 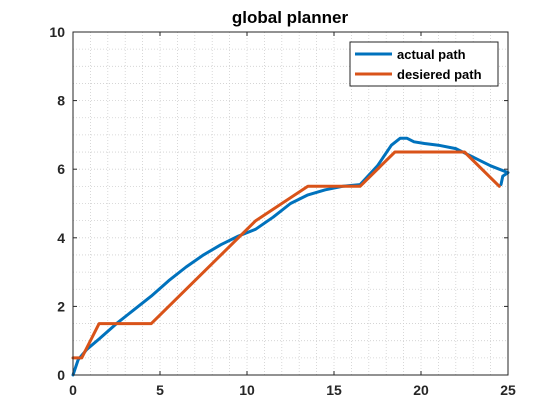 I want to click on x-tick-label: 0, so click(x=73, y=390).